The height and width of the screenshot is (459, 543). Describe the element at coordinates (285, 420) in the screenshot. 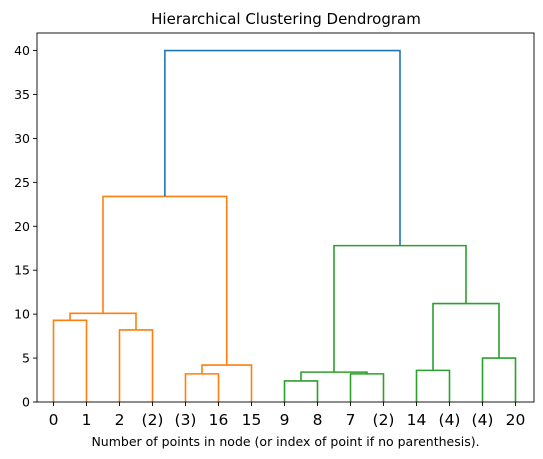

I see `x-tick-label-7: 9` at that location.